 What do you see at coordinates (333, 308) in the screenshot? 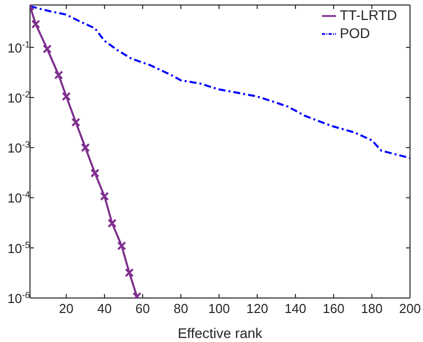
I see `x-tick-label: 160` at bounding box center [333, 308].